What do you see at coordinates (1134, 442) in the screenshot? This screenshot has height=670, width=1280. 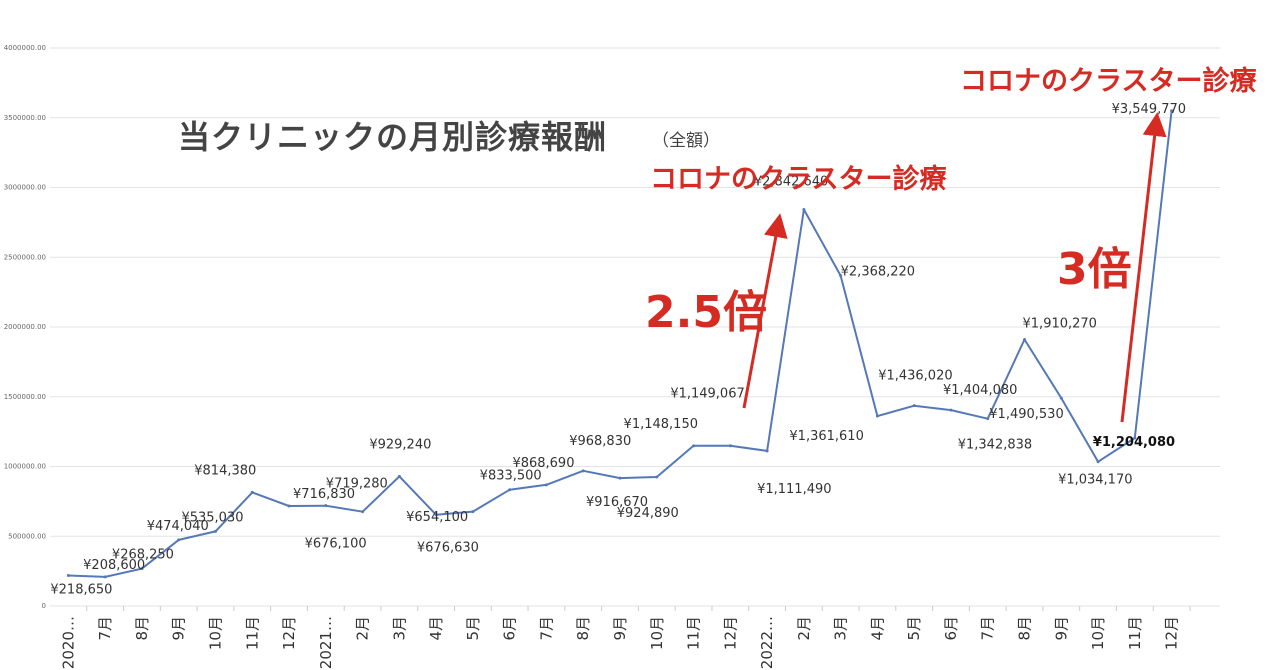 I see `data-label: ¥1,204,080` at bounding box center [1134, 442].